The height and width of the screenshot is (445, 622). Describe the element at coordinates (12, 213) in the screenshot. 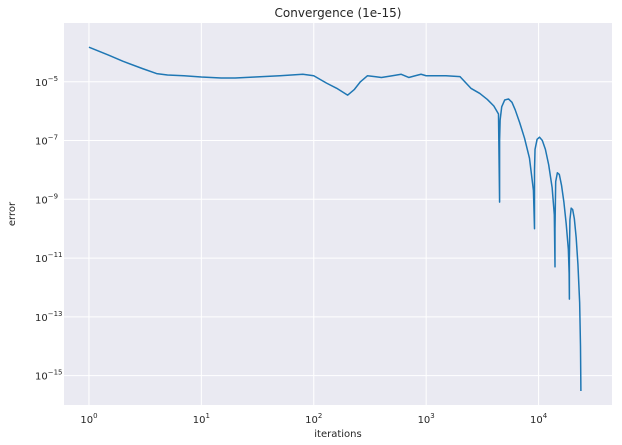

I see `y-axis-label: error` at that location.